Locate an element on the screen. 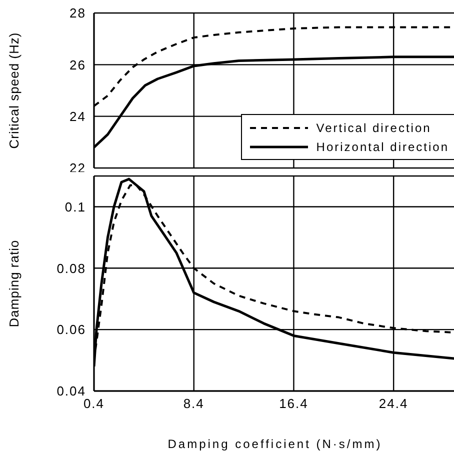 The image size is (454, 452). y-tick-label: 26 is located at coordinates (78, 64).